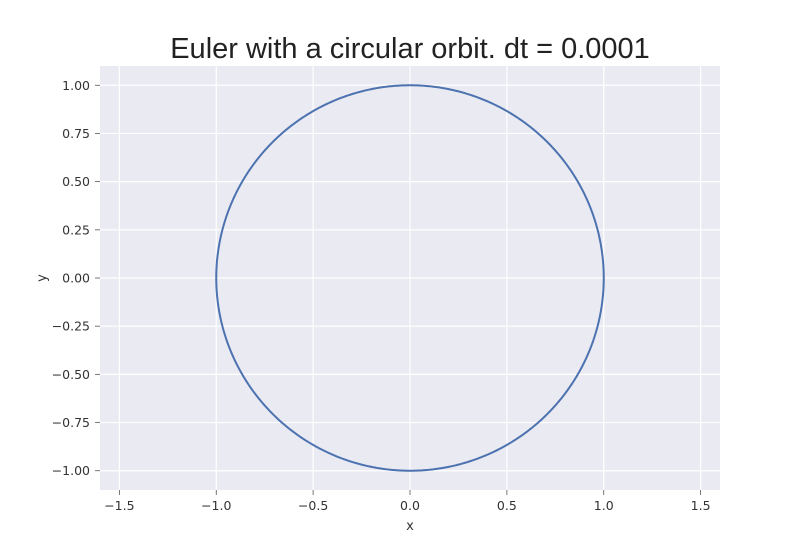  I want to click on y-tick-label: −0.25, so click(71, 326).